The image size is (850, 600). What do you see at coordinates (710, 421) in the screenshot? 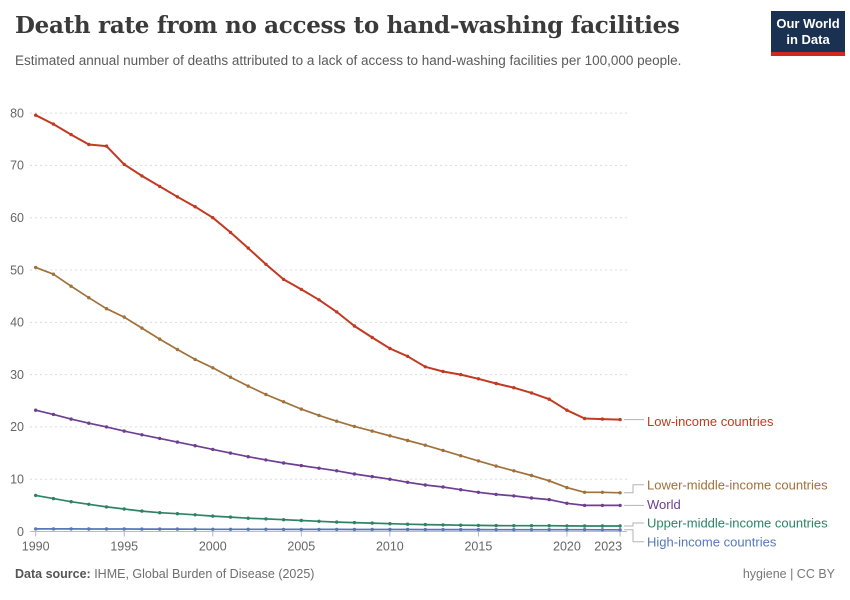
I see `entity-label-low-income-countries: Low-income countries` at bounding box center [710, 421].